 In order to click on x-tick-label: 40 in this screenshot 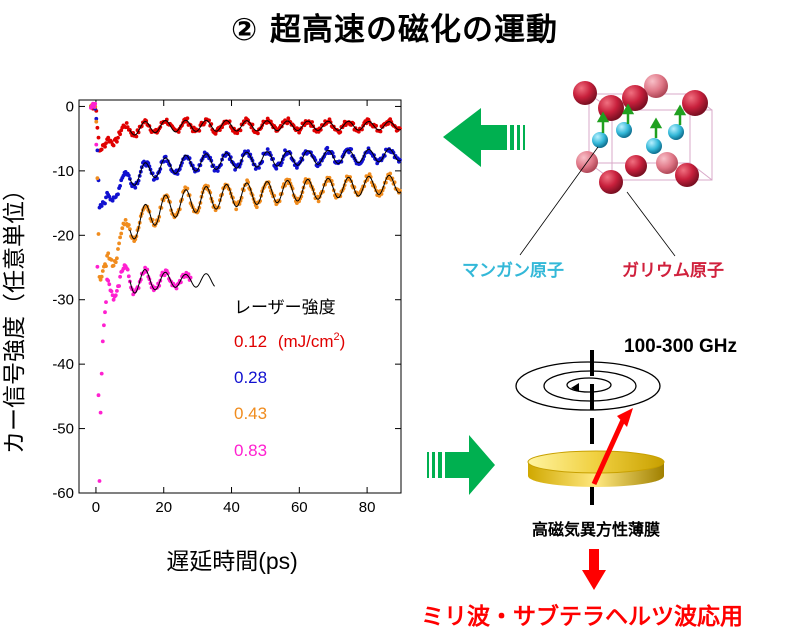, I will do `click(231, 507)`.